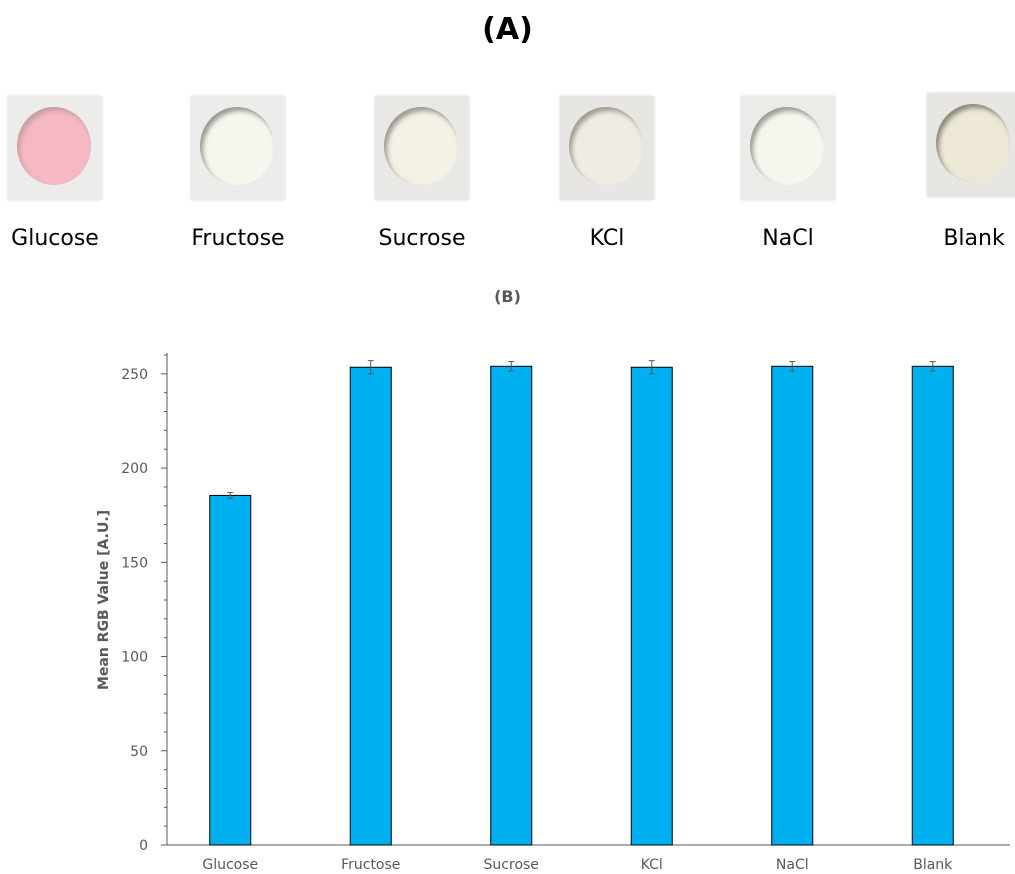  Describe the element at coordinates (144, 603) in the screenshot. I see `y-axis: 0 50 100 150 200 250` at that location.